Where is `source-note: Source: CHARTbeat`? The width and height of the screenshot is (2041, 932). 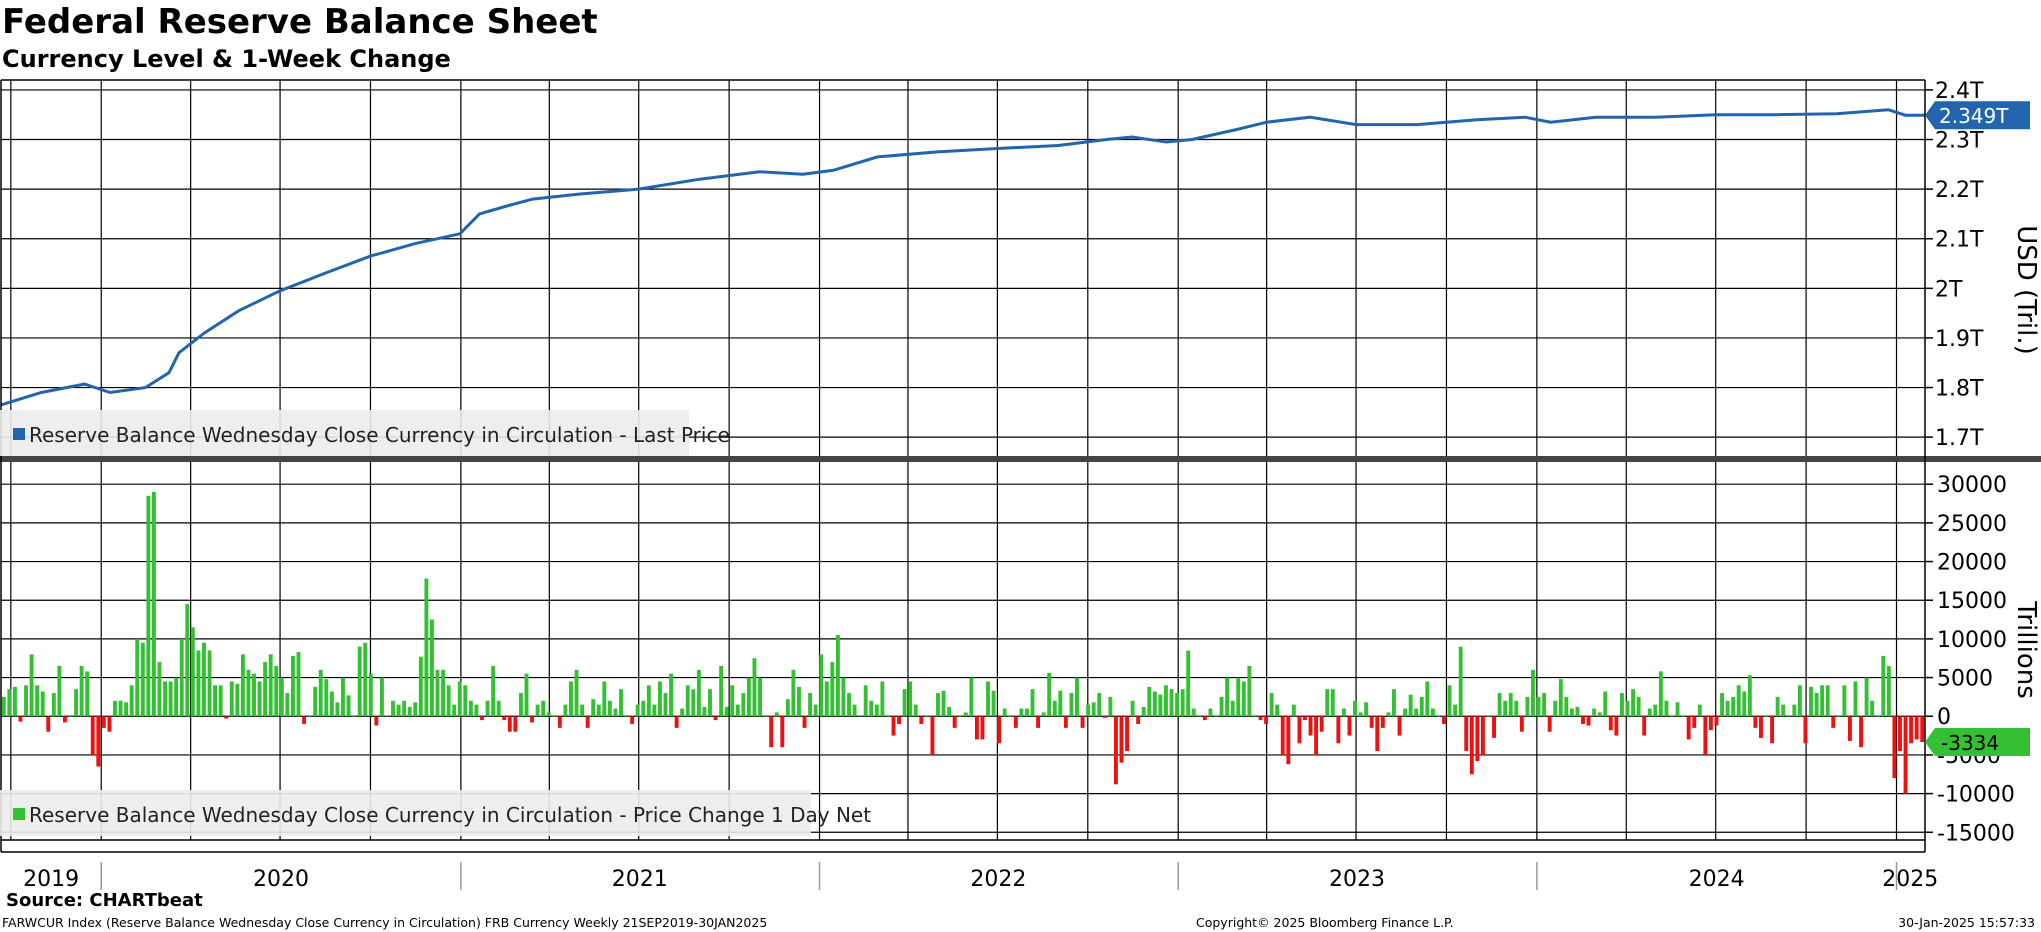
source-note: Source: CHARTbeat is located at coordinates (104, 900).